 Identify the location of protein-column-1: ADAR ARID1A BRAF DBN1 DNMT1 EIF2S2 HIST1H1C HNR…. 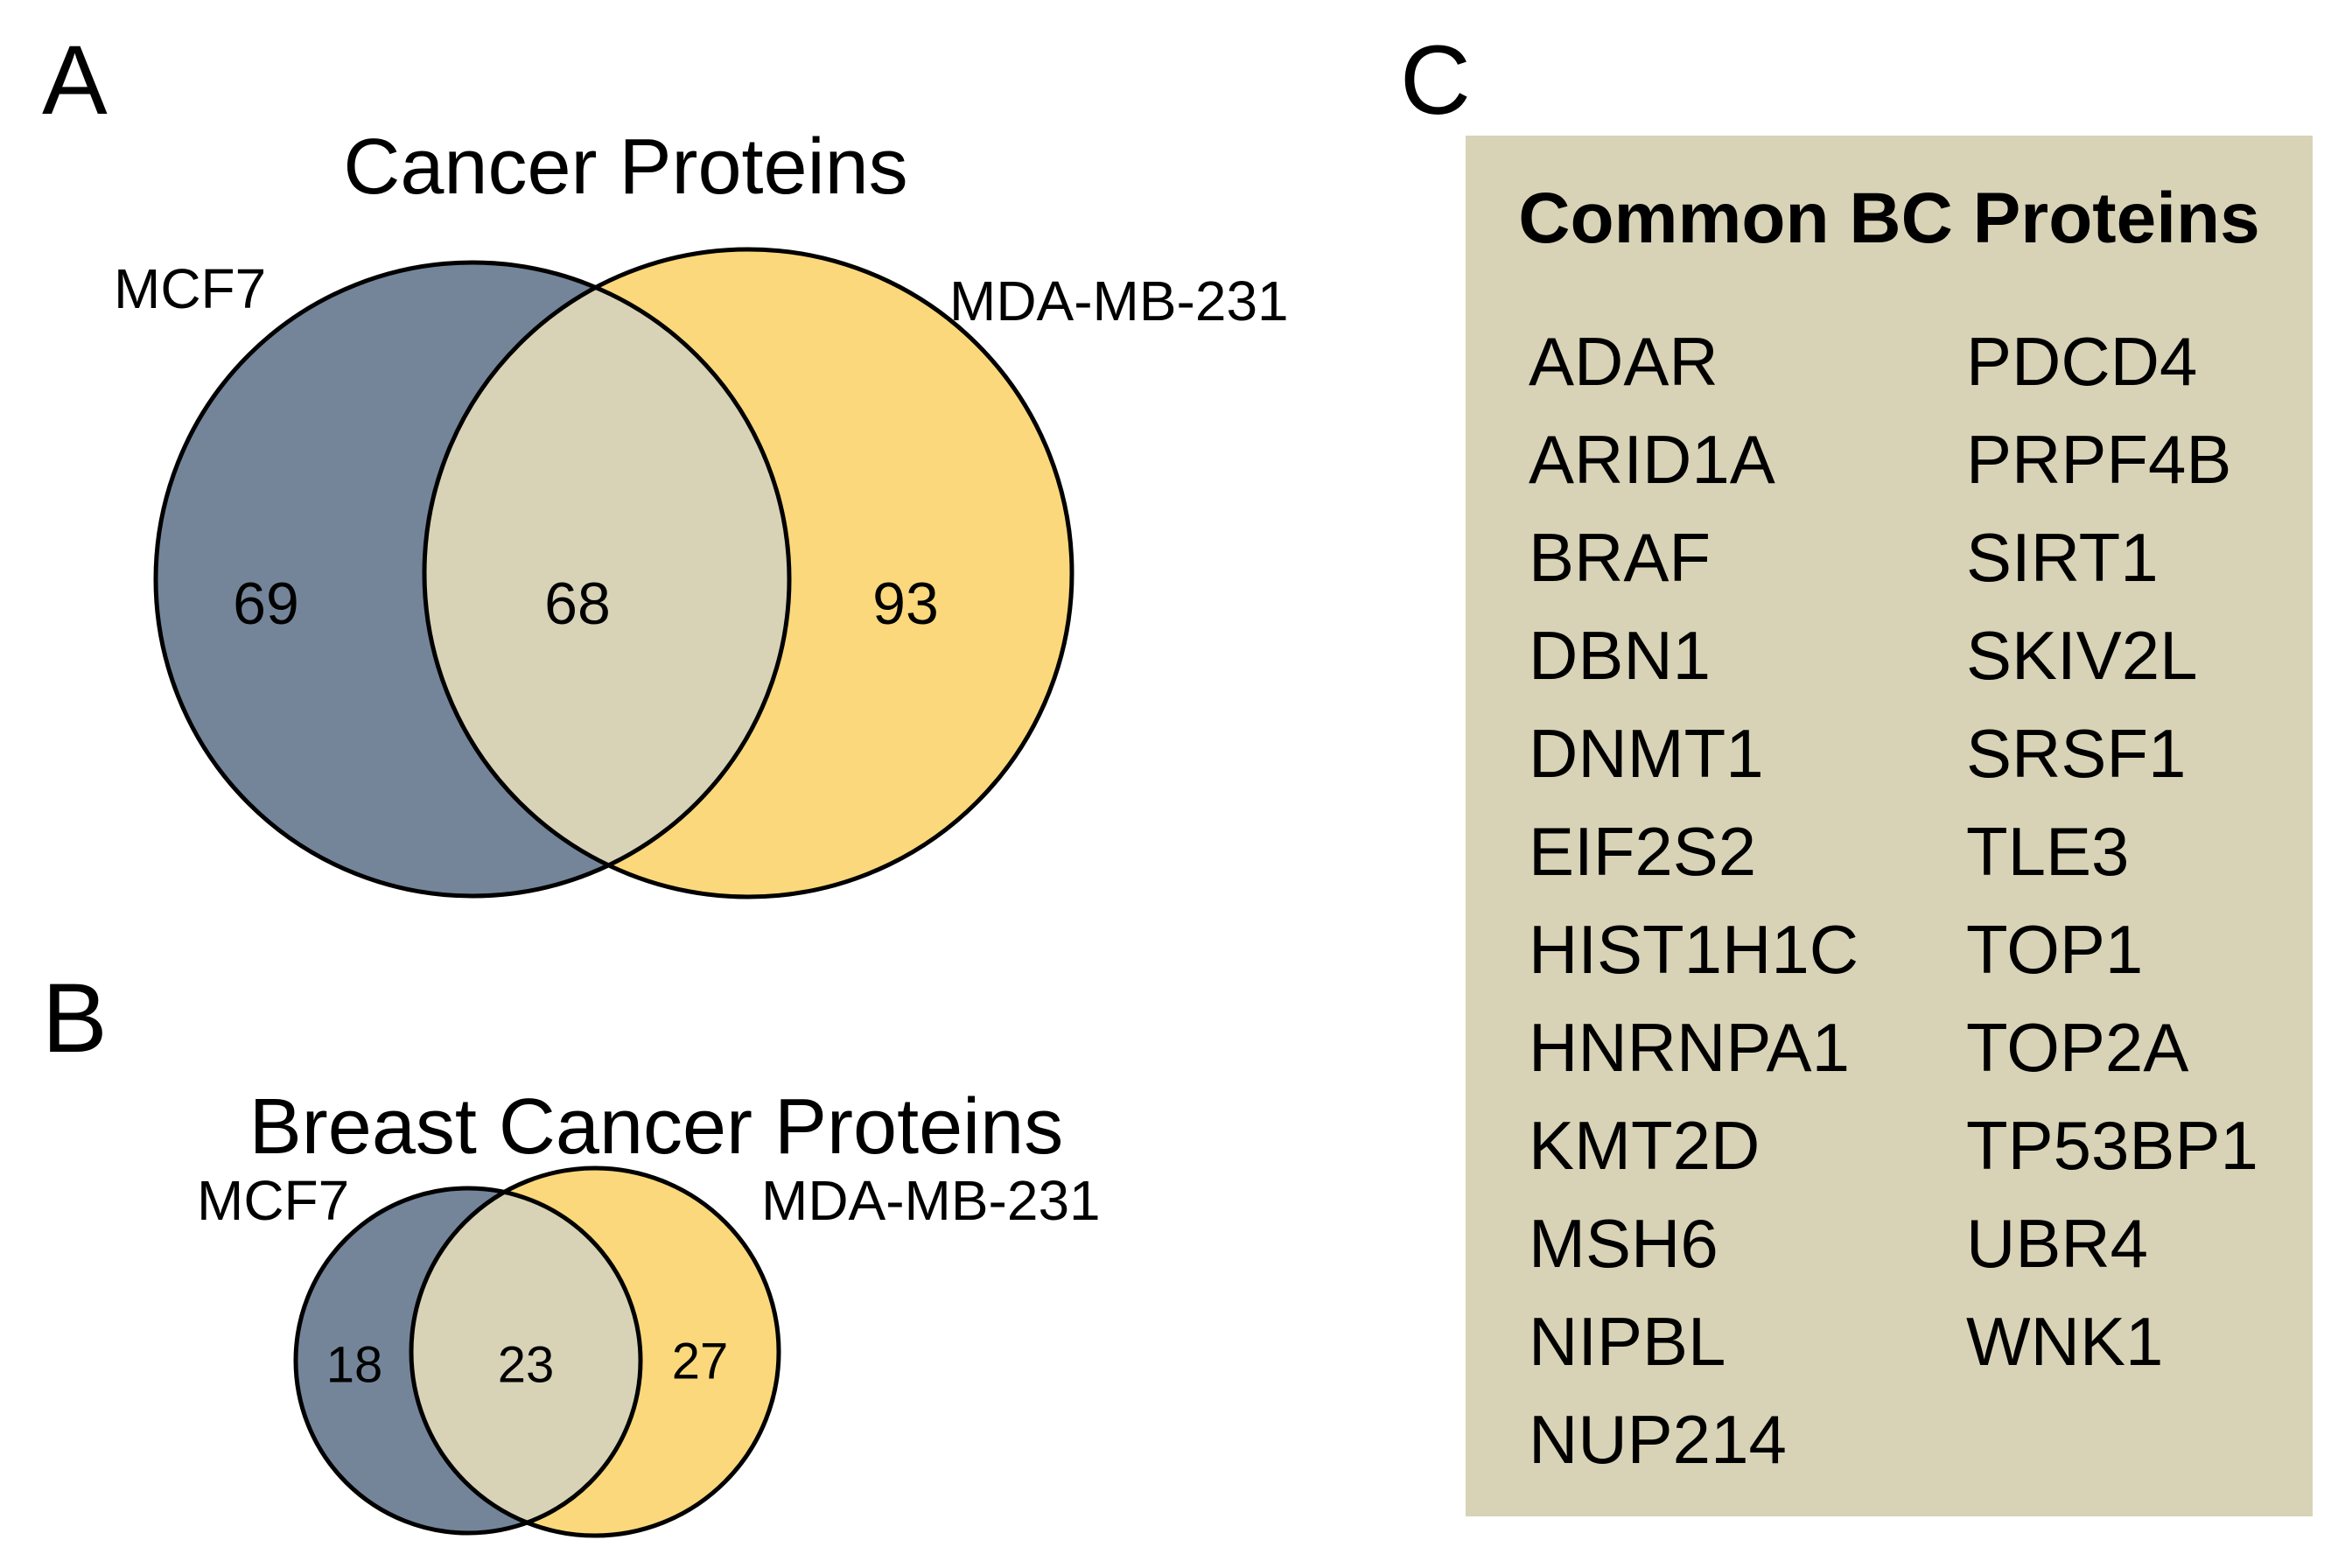
(1747, 900).